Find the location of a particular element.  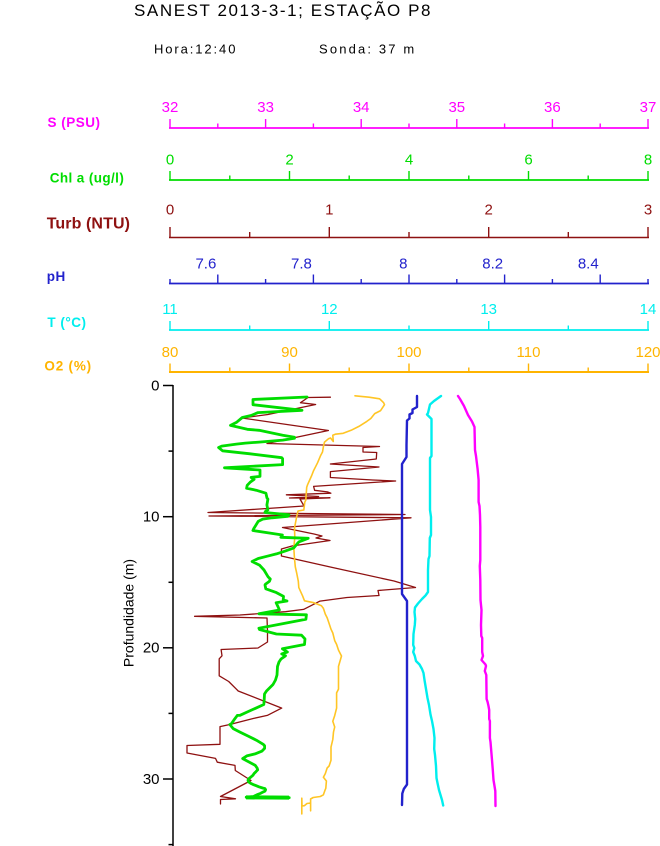

svg-text: 3 is located at coordinates (648, 209).